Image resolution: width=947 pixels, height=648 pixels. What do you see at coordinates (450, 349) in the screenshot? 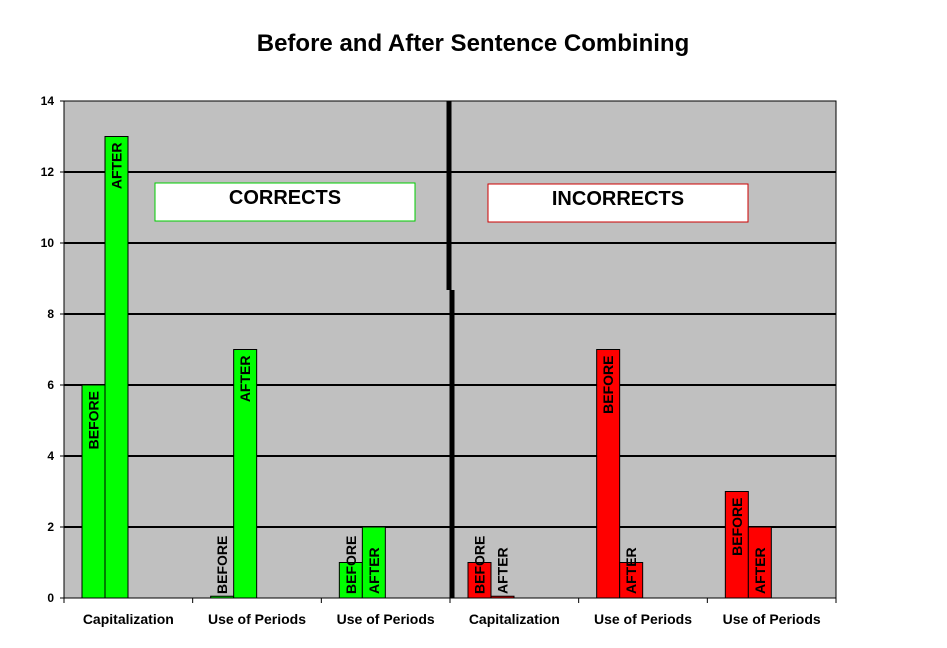
I see `group-divider` at bounding box center [450, 349].